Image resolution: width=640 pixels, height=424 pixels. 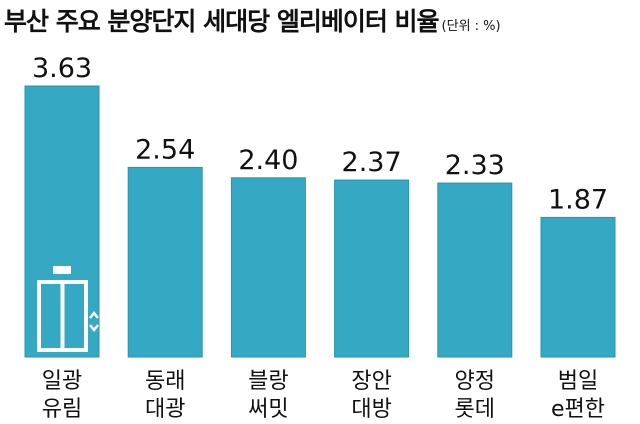 What do you see at coordinates (268, 409) in the screenshot?
I see `category-label: 써밋` at bounding box center [268, 409].